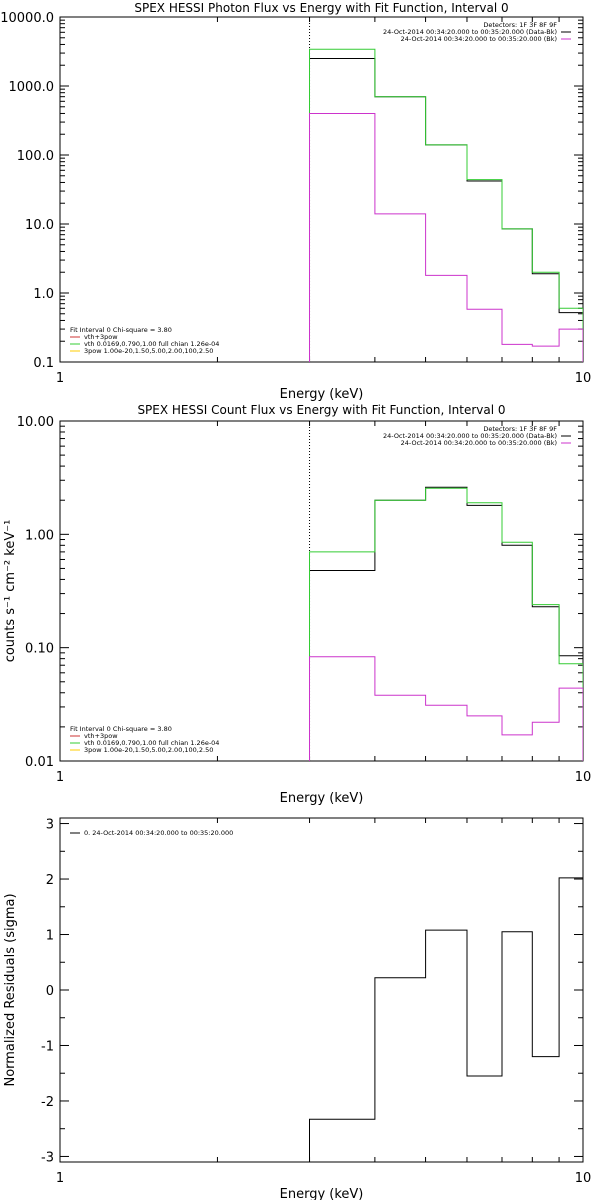 The width and height of the screenshot is (600, 1200). I want to click on y-tick-label: 10.0, so click(39, 225).